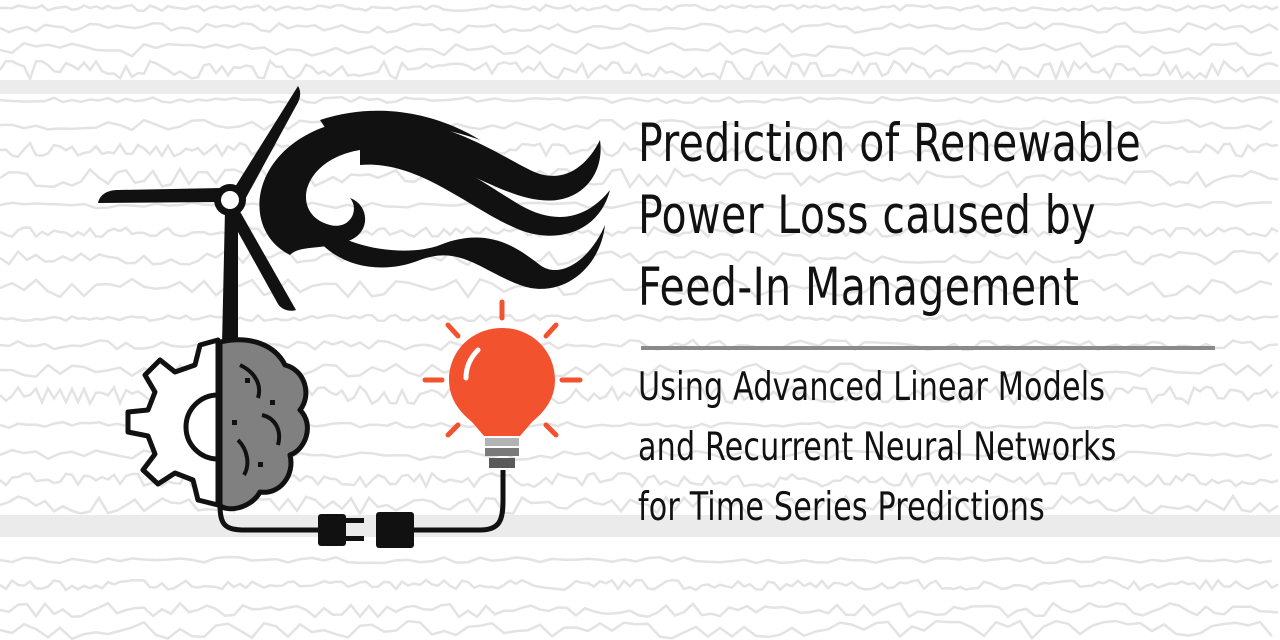  What do you see at coordinates (361, 509) in the screenshot?
I see `power-plug-icon` at bounding box center [361, 509].